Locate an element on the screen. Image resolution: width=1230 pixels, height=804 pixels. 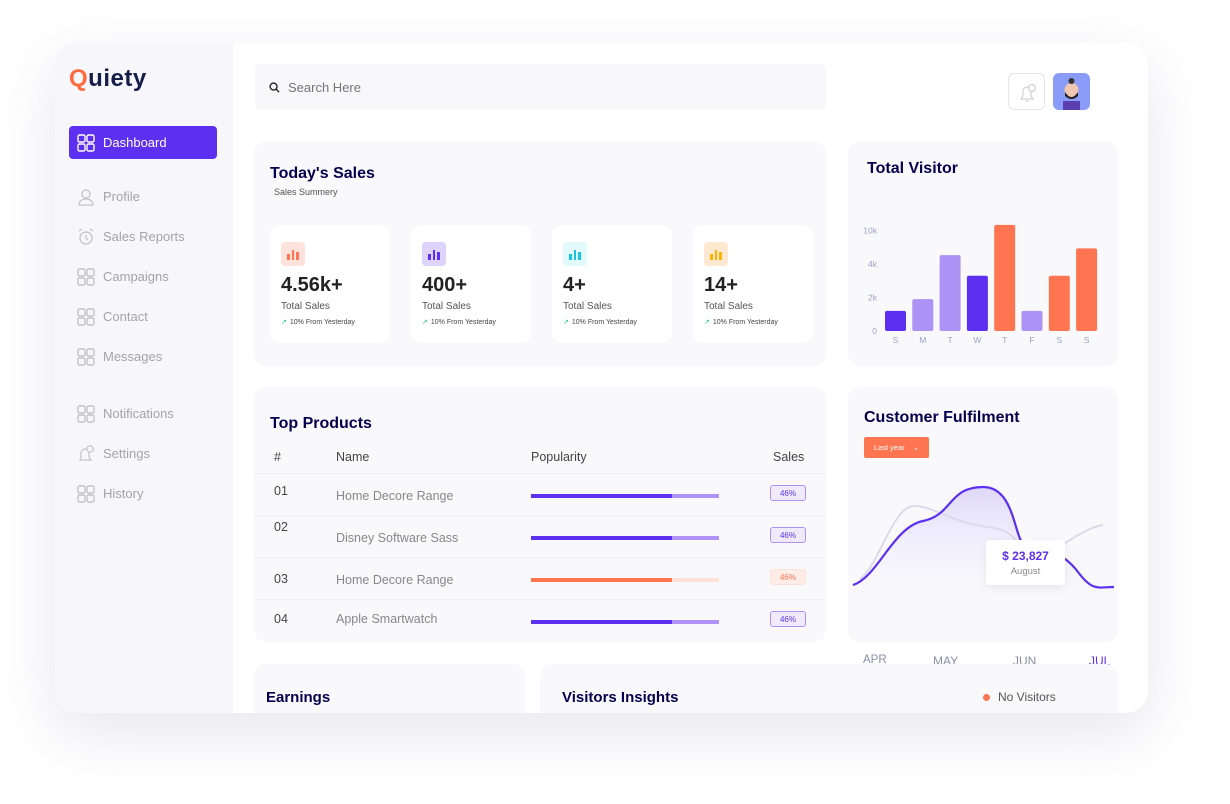
x-tick-label: F is located at coordinates (1031, 340).